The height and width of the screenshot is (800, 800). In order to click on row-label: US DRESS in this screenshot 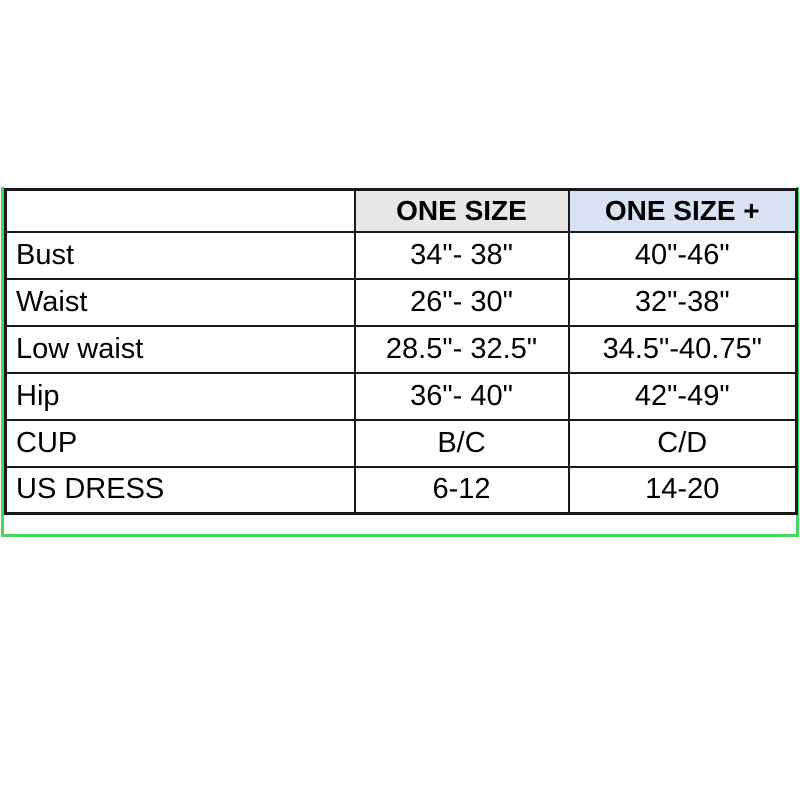, I will do `click(180, 490)`.